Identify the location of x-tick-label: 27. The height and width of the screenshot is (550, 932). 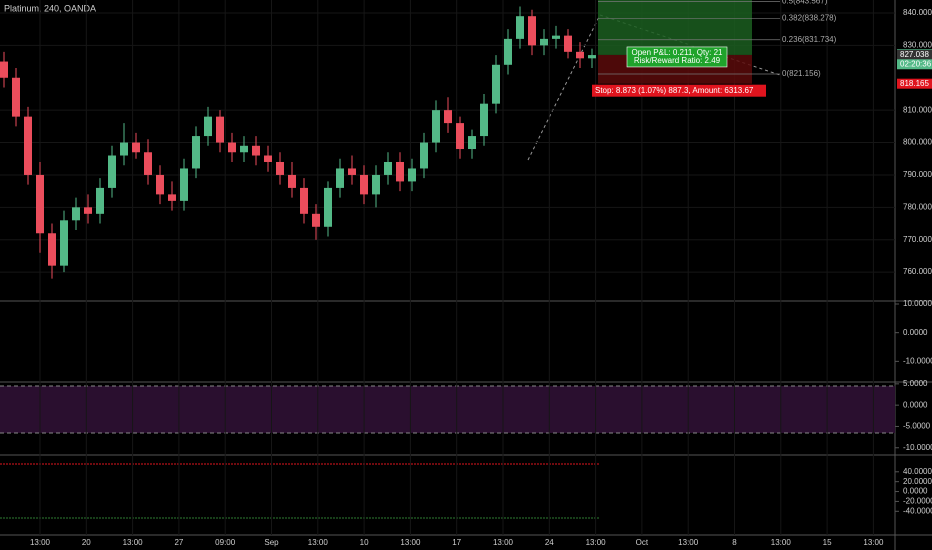
(178, 542).